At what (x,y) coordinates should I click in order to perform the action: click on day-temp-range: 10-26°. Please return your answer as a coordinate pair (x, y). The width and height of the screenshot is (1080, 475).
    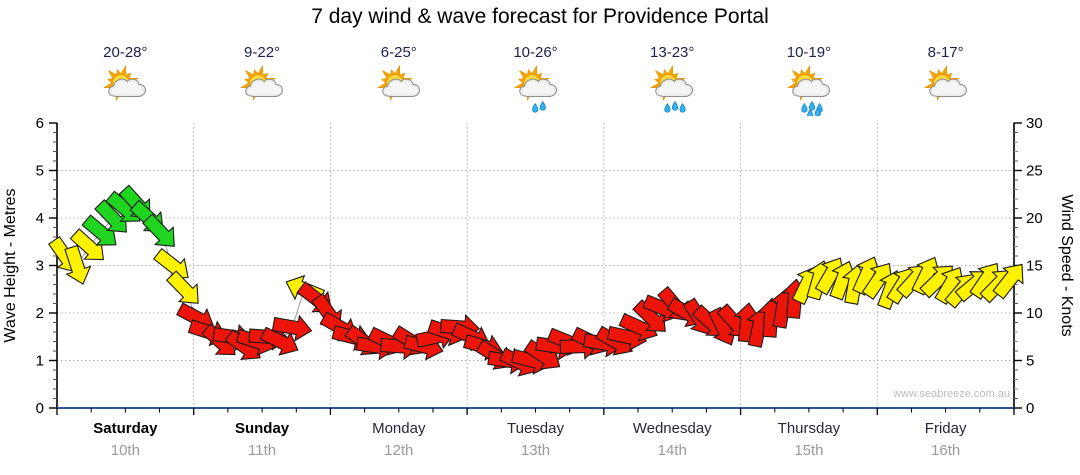
    Looking at the image, I should click on (535, 52).